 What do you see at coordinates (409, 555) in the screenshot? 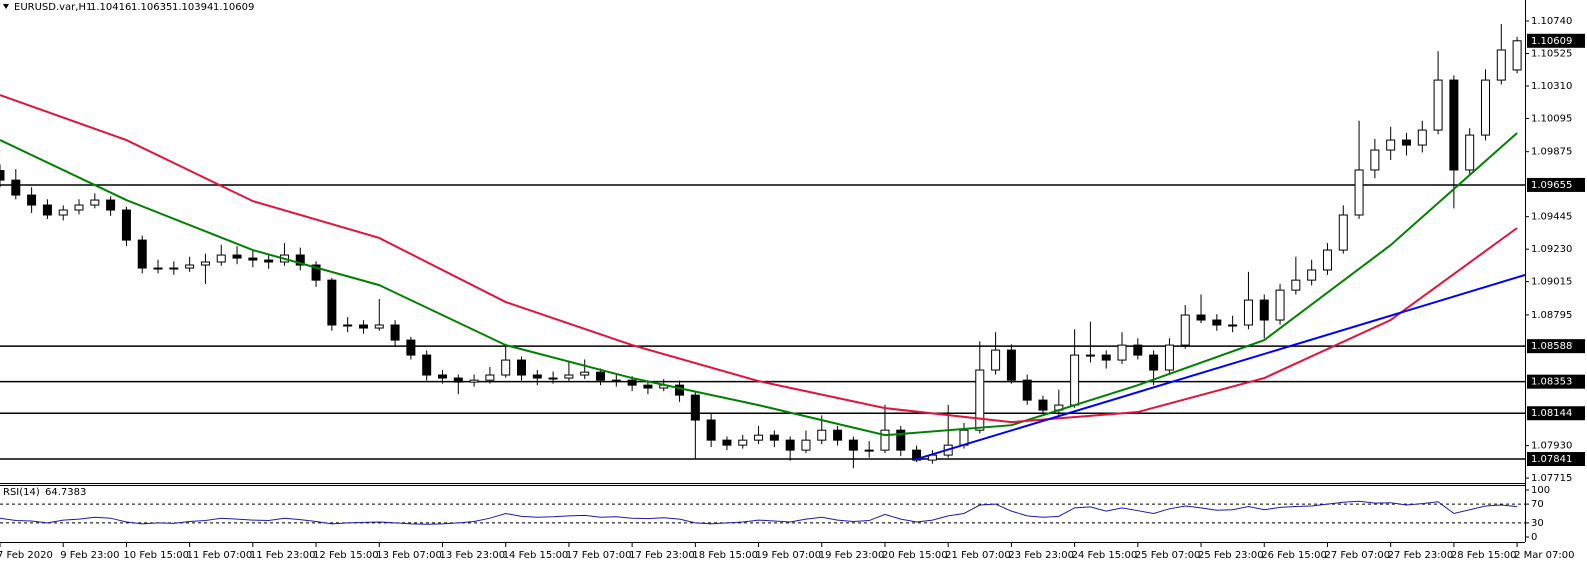
I see `x-tick-label: 13 Feb 07:00` at bounding box center [409, 555].